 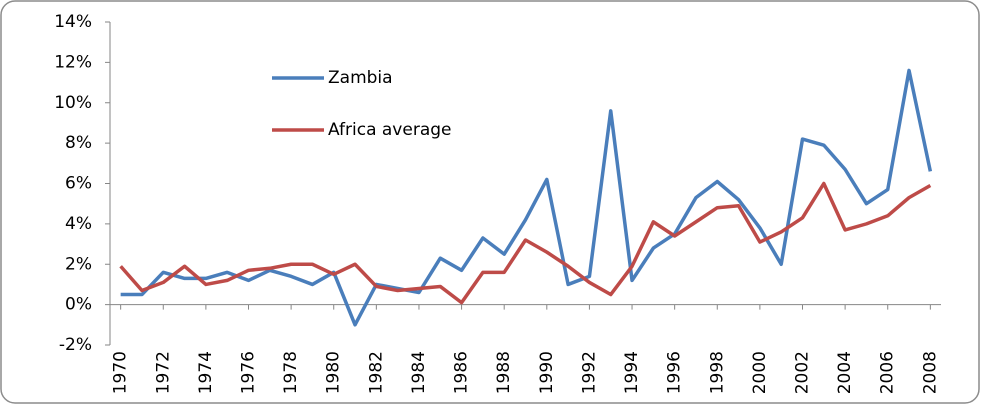 I want to click on x-tick-label: 1972, so click(x=163, y=372).